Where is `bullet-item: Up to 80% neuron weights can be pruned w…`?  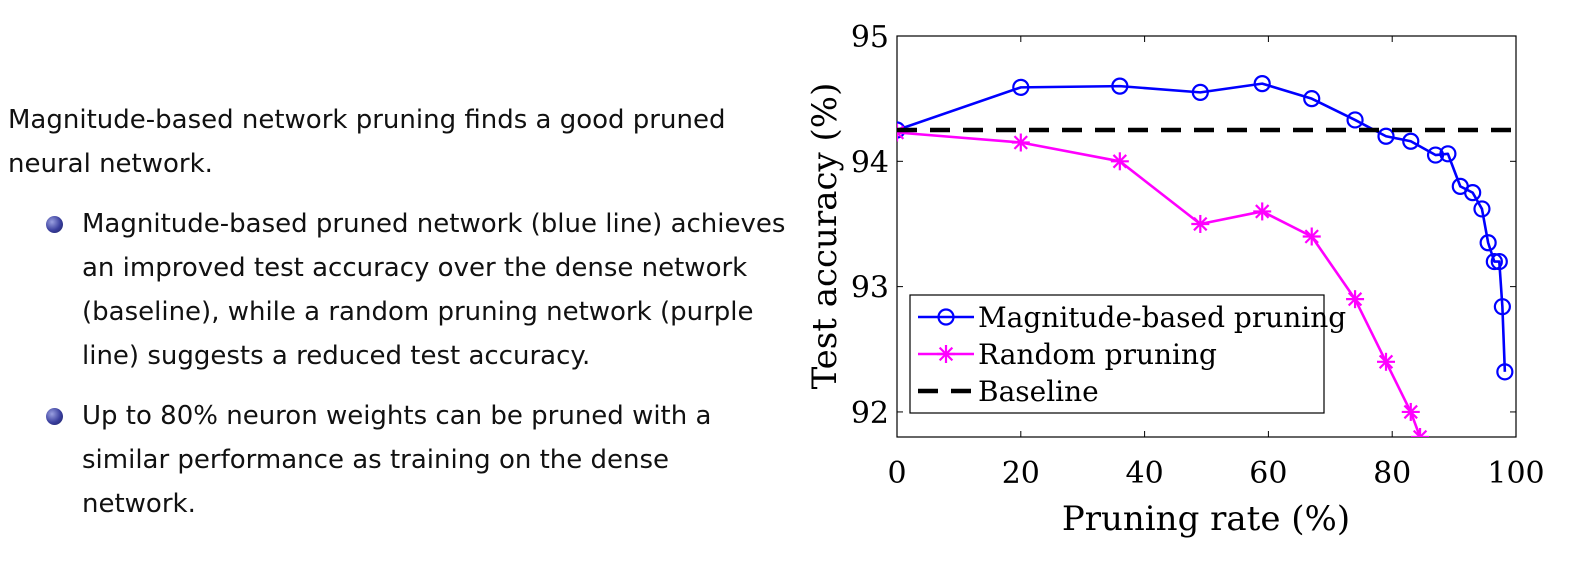 bullet-item: Up to 80% neuron weights can be pruned w… is located at coordinates (415, 460).